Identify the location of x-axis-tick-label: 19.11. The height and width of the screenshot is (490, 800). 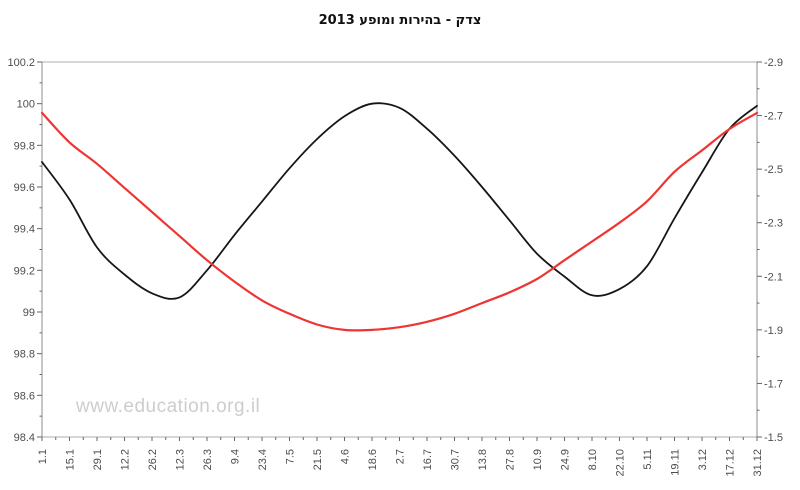
(676, 462).